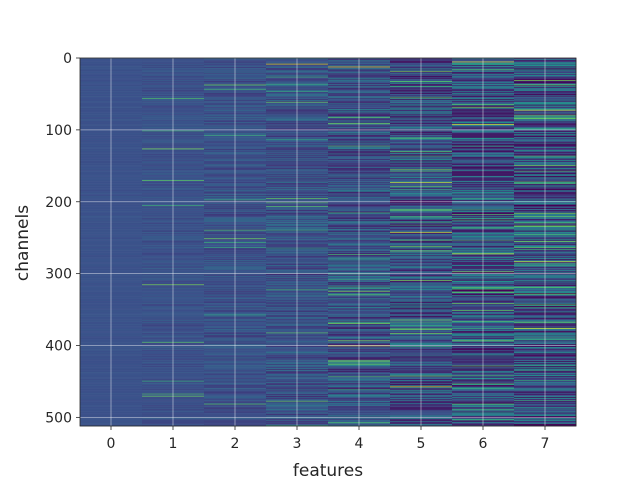 The width and height of the screenshot is (640, 480). What do you see at coordinates (297, 444) in the screenshot?
I see `x-tick-label: 3` at bounding box center [297, 444].